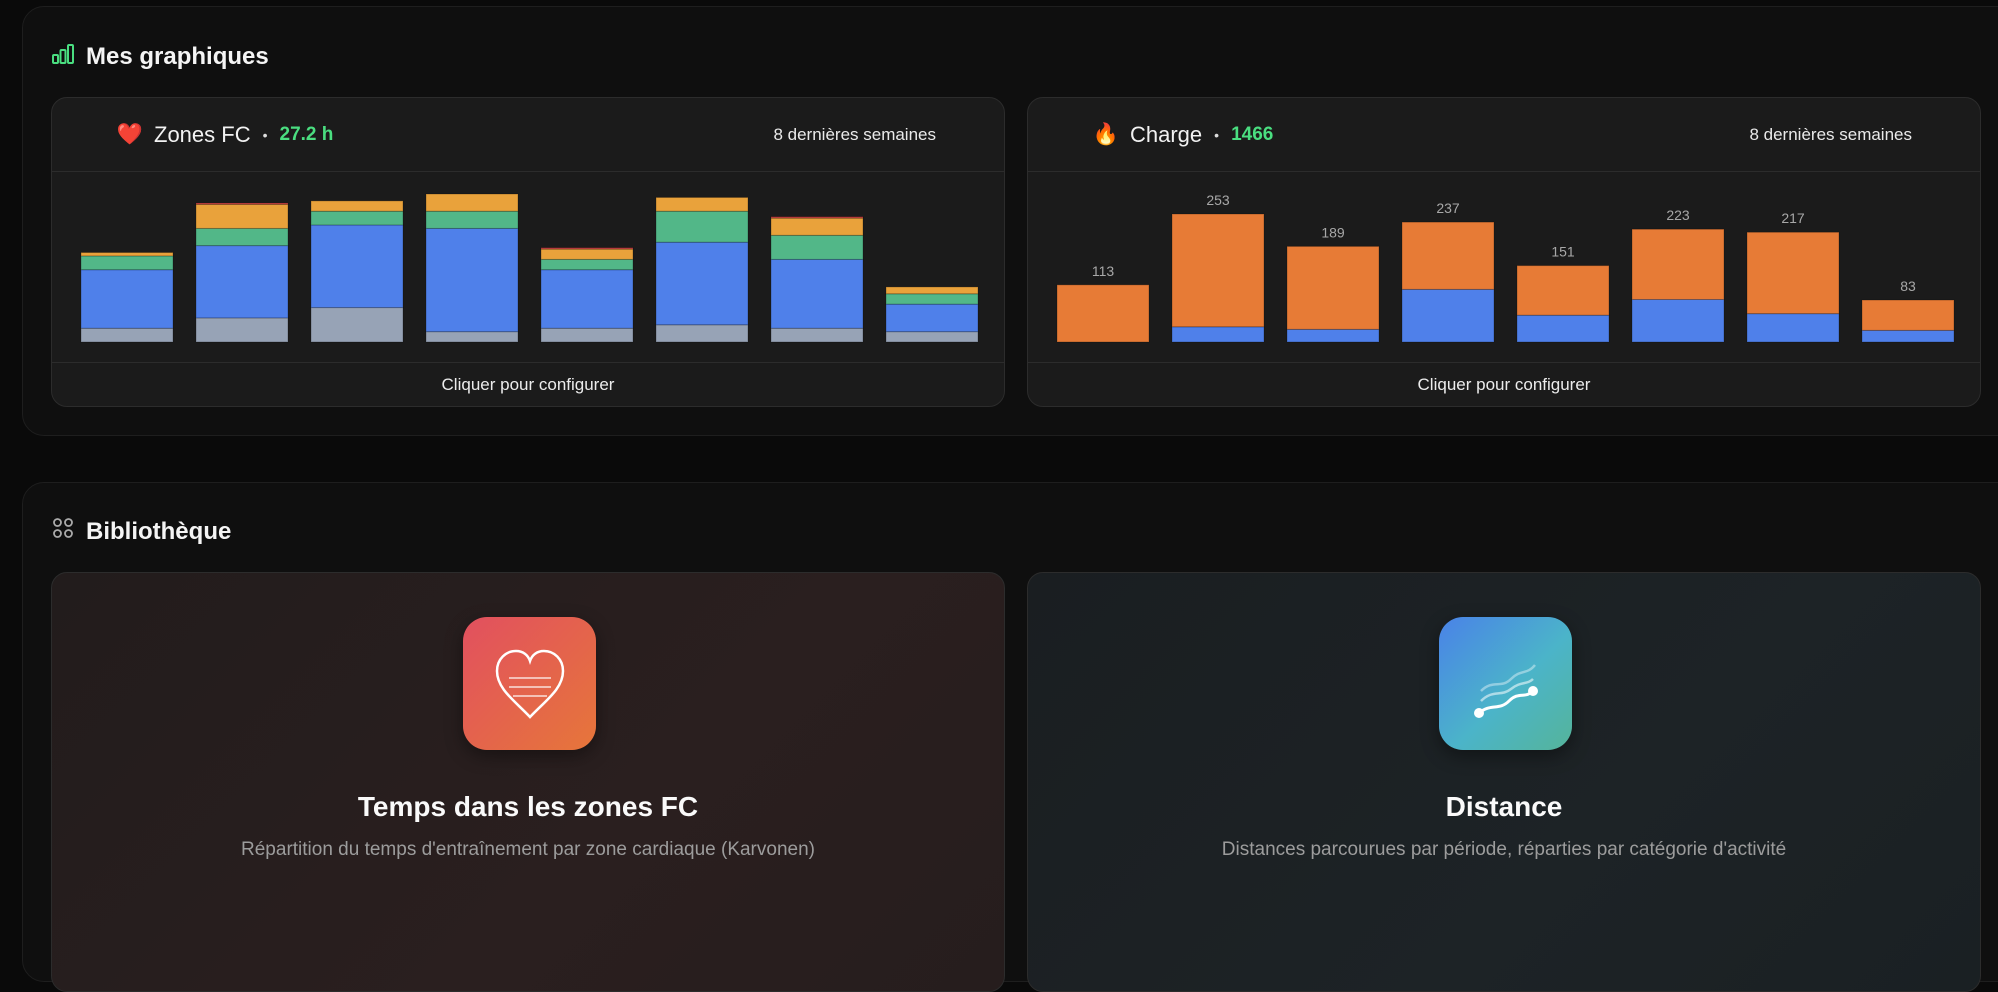 Image resolution: width=1998 pixels, height=992 pixels. I want to click on chart-card-header: 🔥 Charge • 1466 8 dernières semaines, so click(1504, 135).